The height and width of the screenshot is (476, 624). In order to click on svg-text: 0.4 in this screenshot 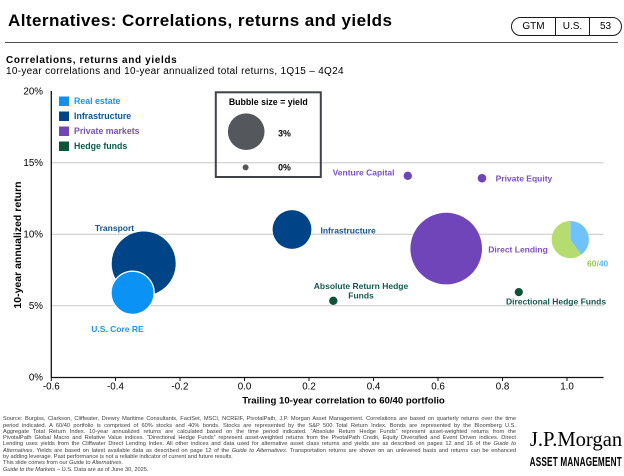, I will do `click(374, 387)`.